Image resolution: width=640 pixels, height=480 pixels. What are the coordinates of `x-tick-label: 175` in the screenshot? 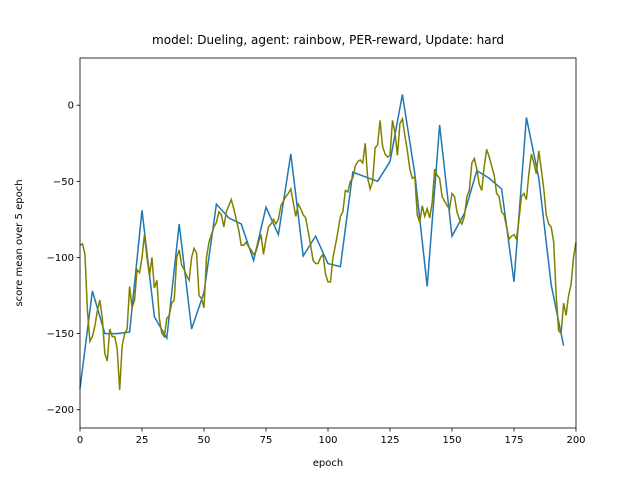 It's located at (513, 440).